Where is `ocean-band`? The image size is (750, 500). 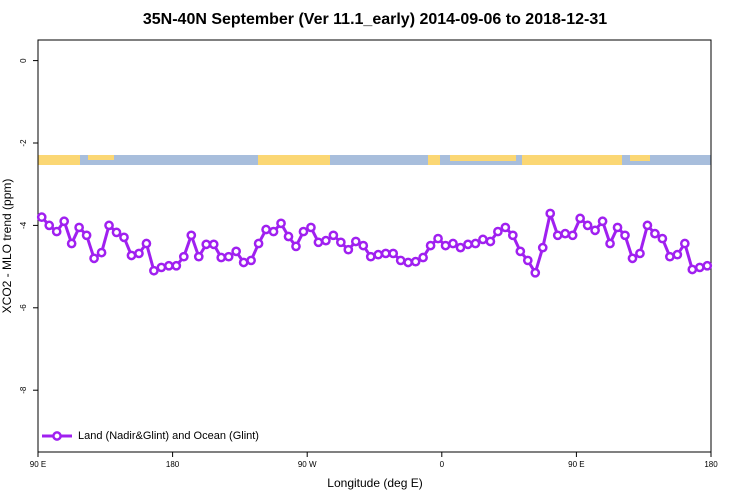 ocean-band is located at coordinates (374, 160).